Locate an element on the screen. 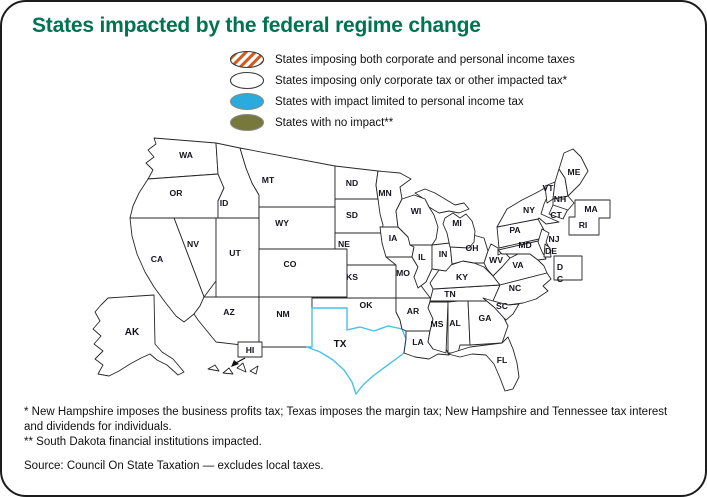 The image size is (707, 497). state-label-NJ: NJ is located at coordinates (554, 239).